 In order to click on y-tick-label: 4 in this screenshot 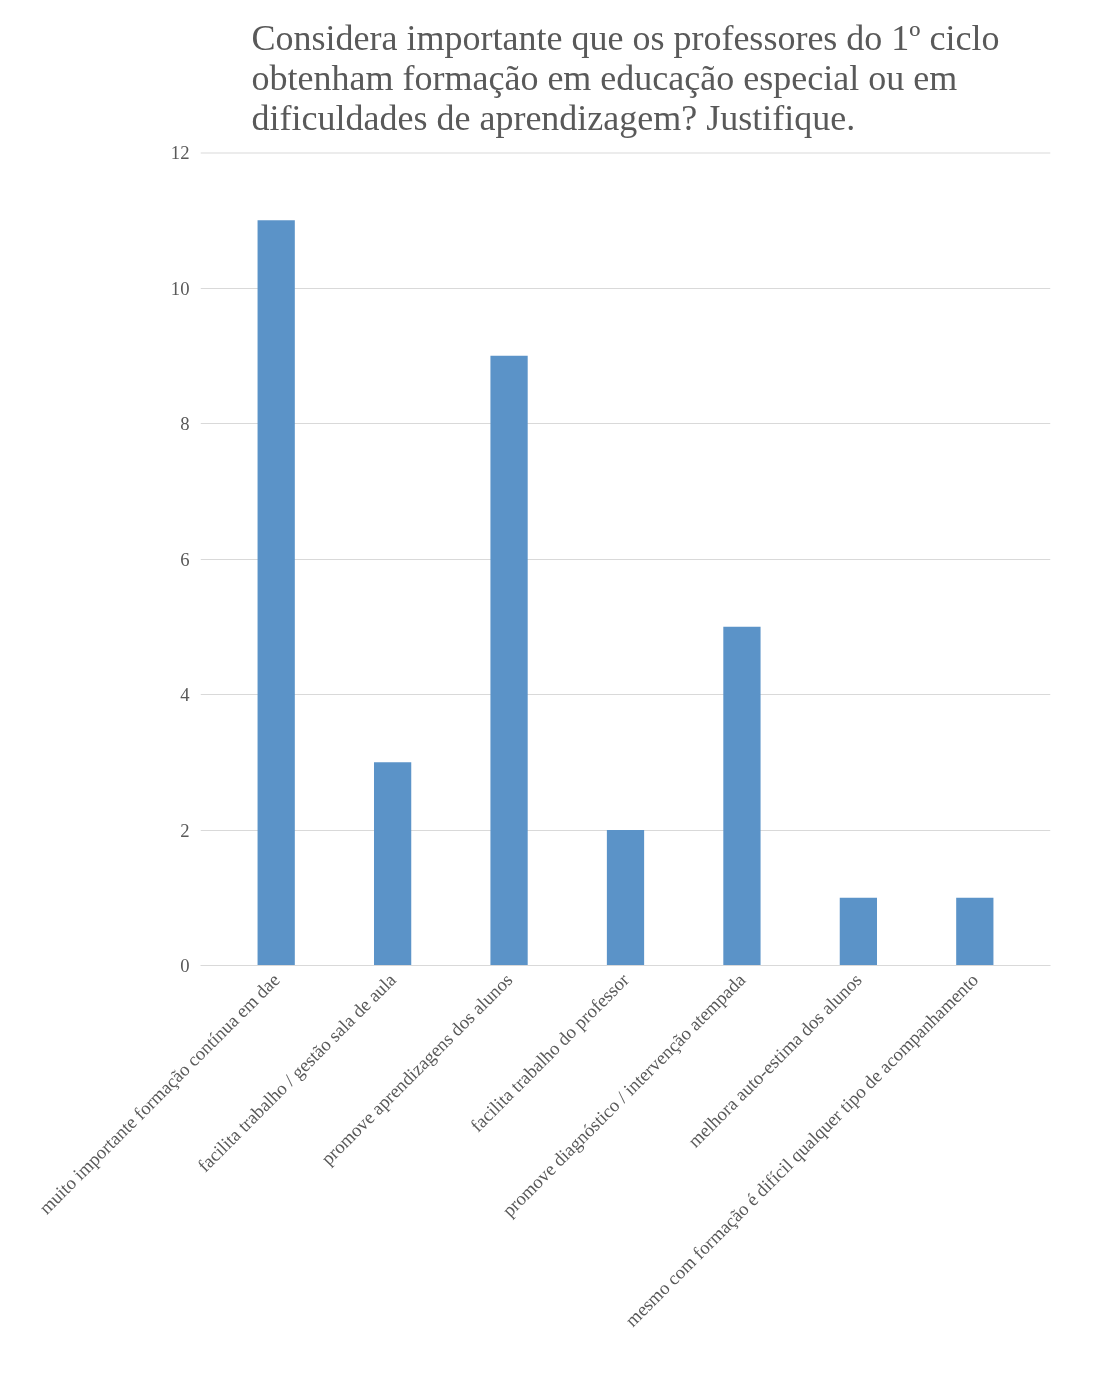, I will do `click(185, 694)`.